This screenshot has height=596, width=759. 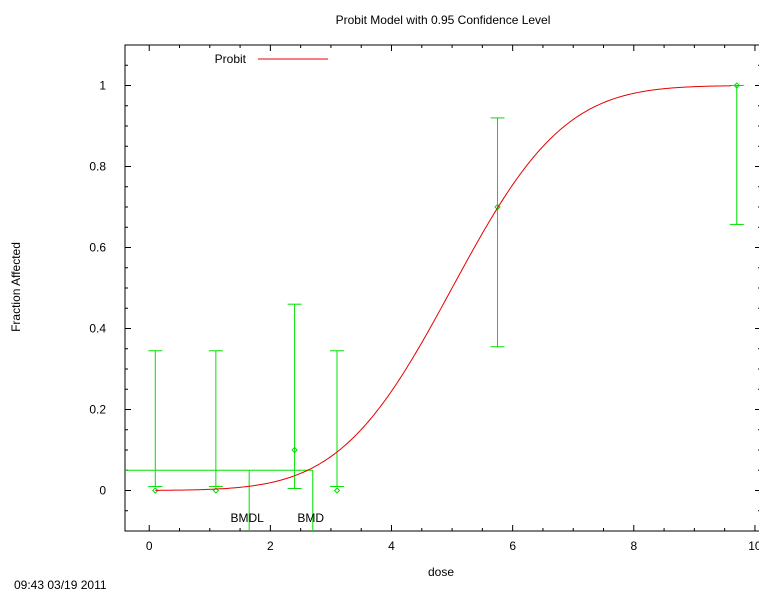 I want to click on y-tick-label: 1, so click(x=102, y=86).